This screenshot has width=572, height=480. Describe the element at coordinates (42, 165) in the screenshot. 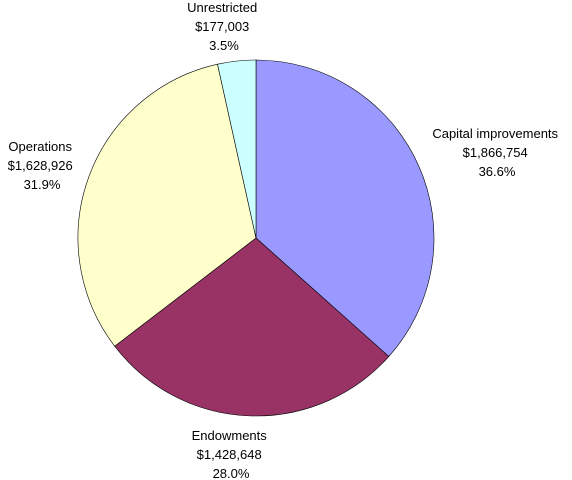

I see `label-operations: Operations $1,628,926 31.9%` at that location.